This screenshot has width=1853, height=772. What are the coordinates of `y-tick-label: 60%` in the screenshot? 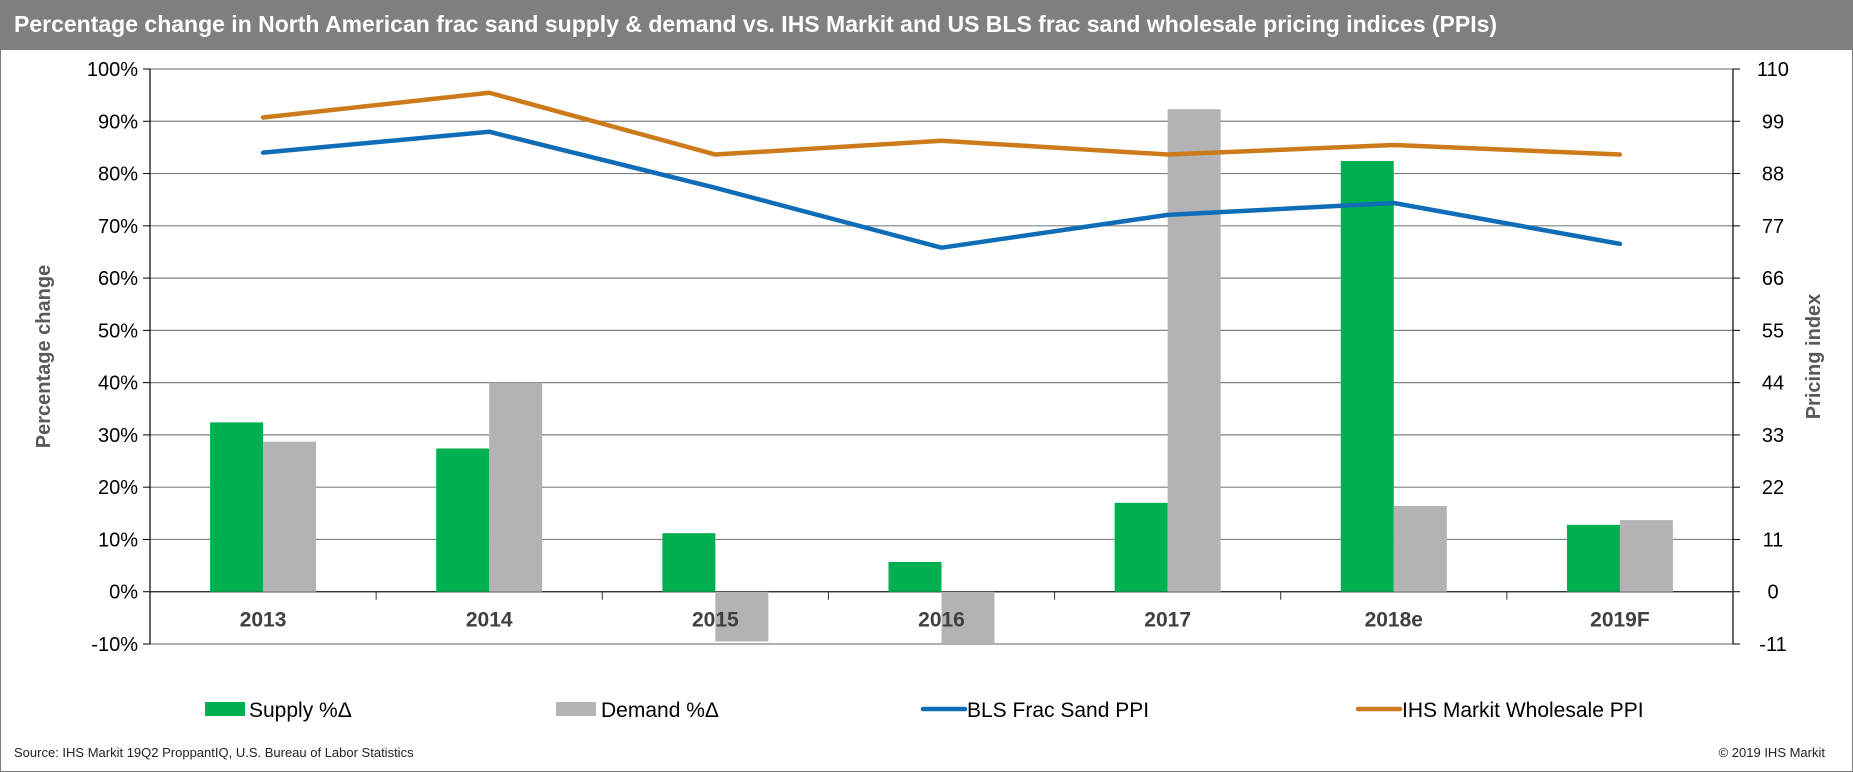 It's located at (118, 279).